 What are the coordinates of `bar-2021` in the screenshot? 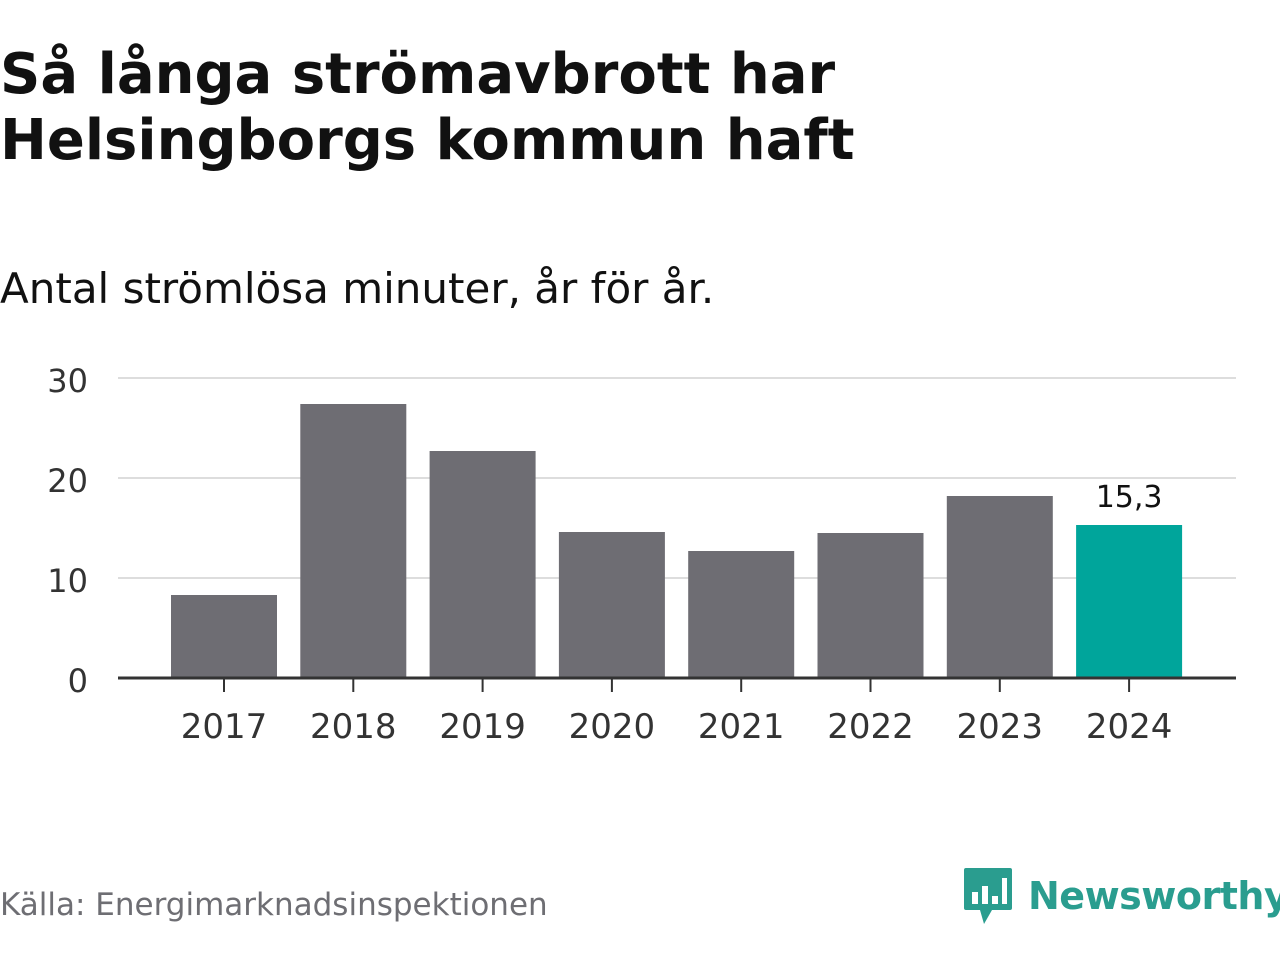 It's located at (741, 614).